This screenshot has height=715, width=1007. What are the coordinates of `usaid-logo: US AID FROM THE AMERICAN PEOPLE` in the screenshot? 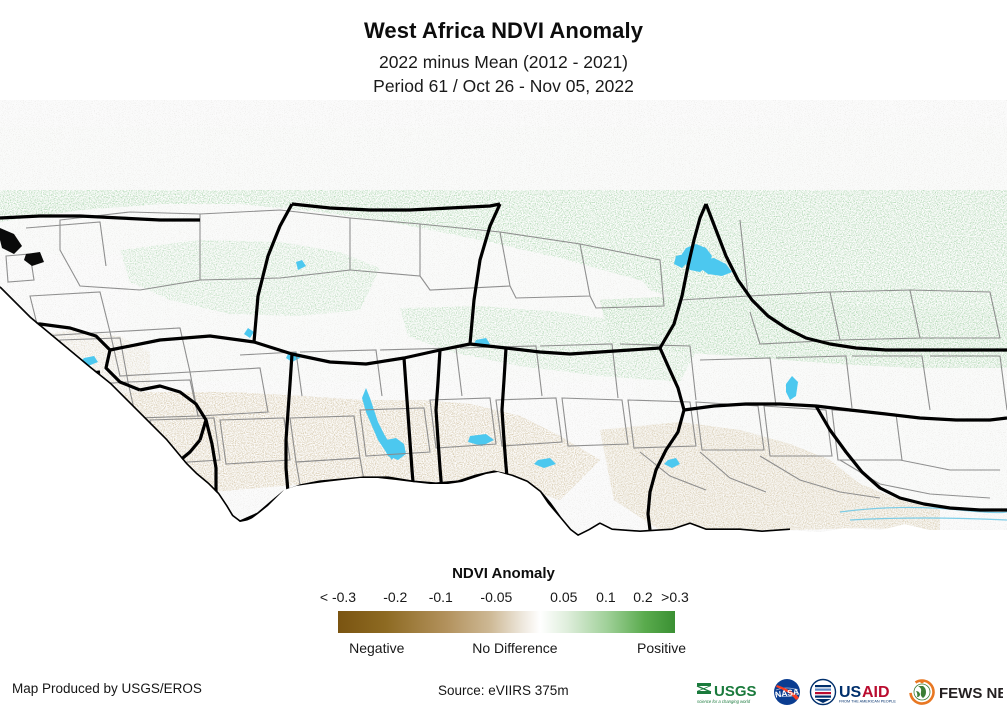 It's located at (855, 692).